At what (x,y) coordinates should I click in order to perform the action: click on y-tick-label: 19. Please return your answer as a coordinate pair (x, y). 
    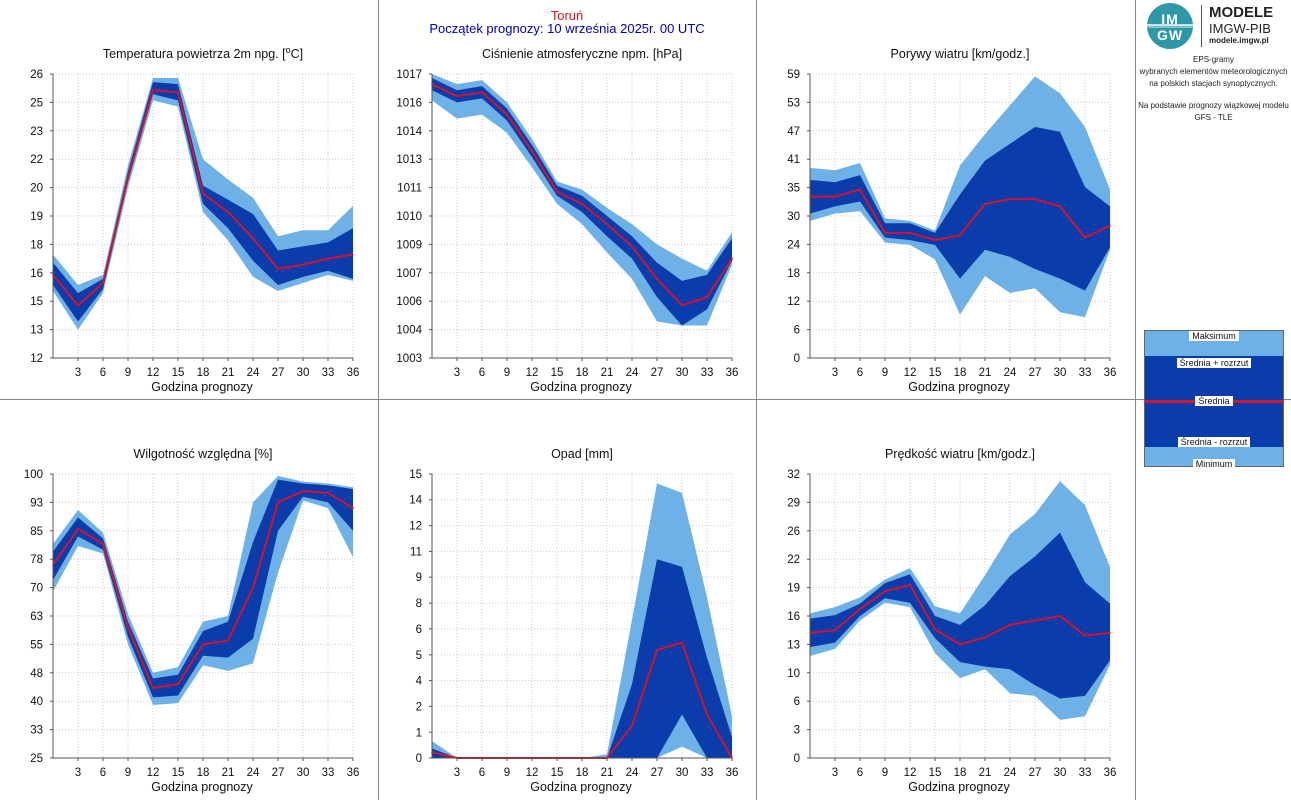
    Looking at the image, I should click on (793, 589).